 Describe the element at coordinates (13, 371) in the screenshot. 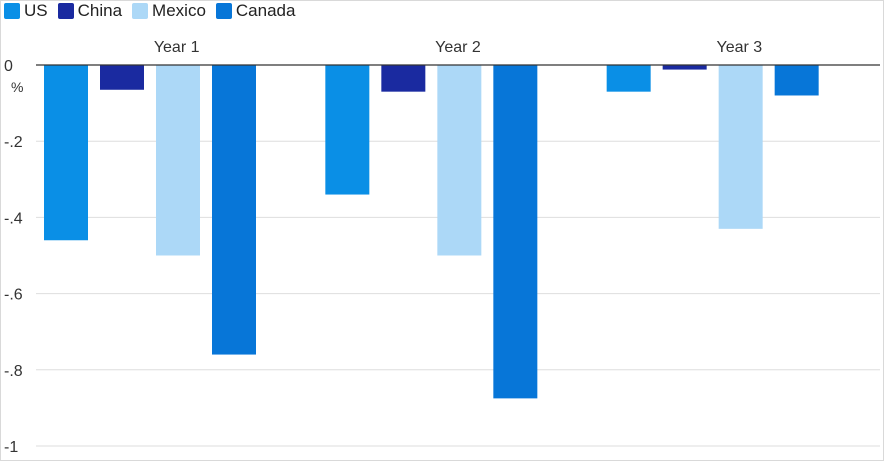

I see `y-tick-label: -.8` at that location.